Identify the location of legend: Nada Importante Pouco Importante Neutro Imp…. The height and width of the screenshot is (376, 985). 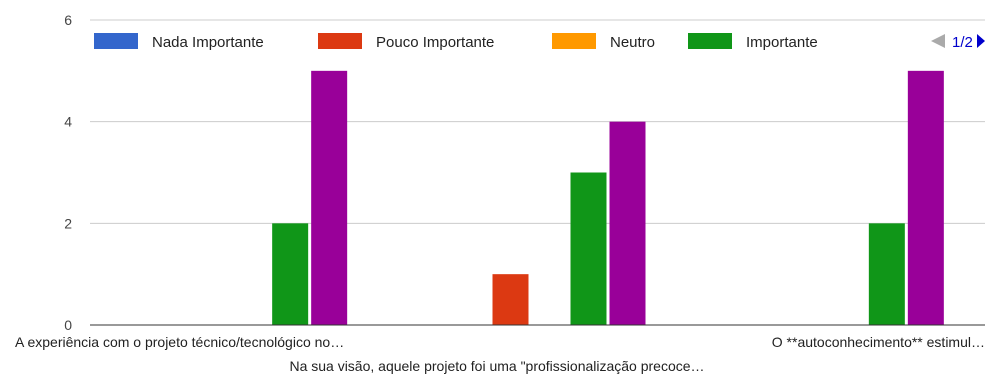
(456, 42).